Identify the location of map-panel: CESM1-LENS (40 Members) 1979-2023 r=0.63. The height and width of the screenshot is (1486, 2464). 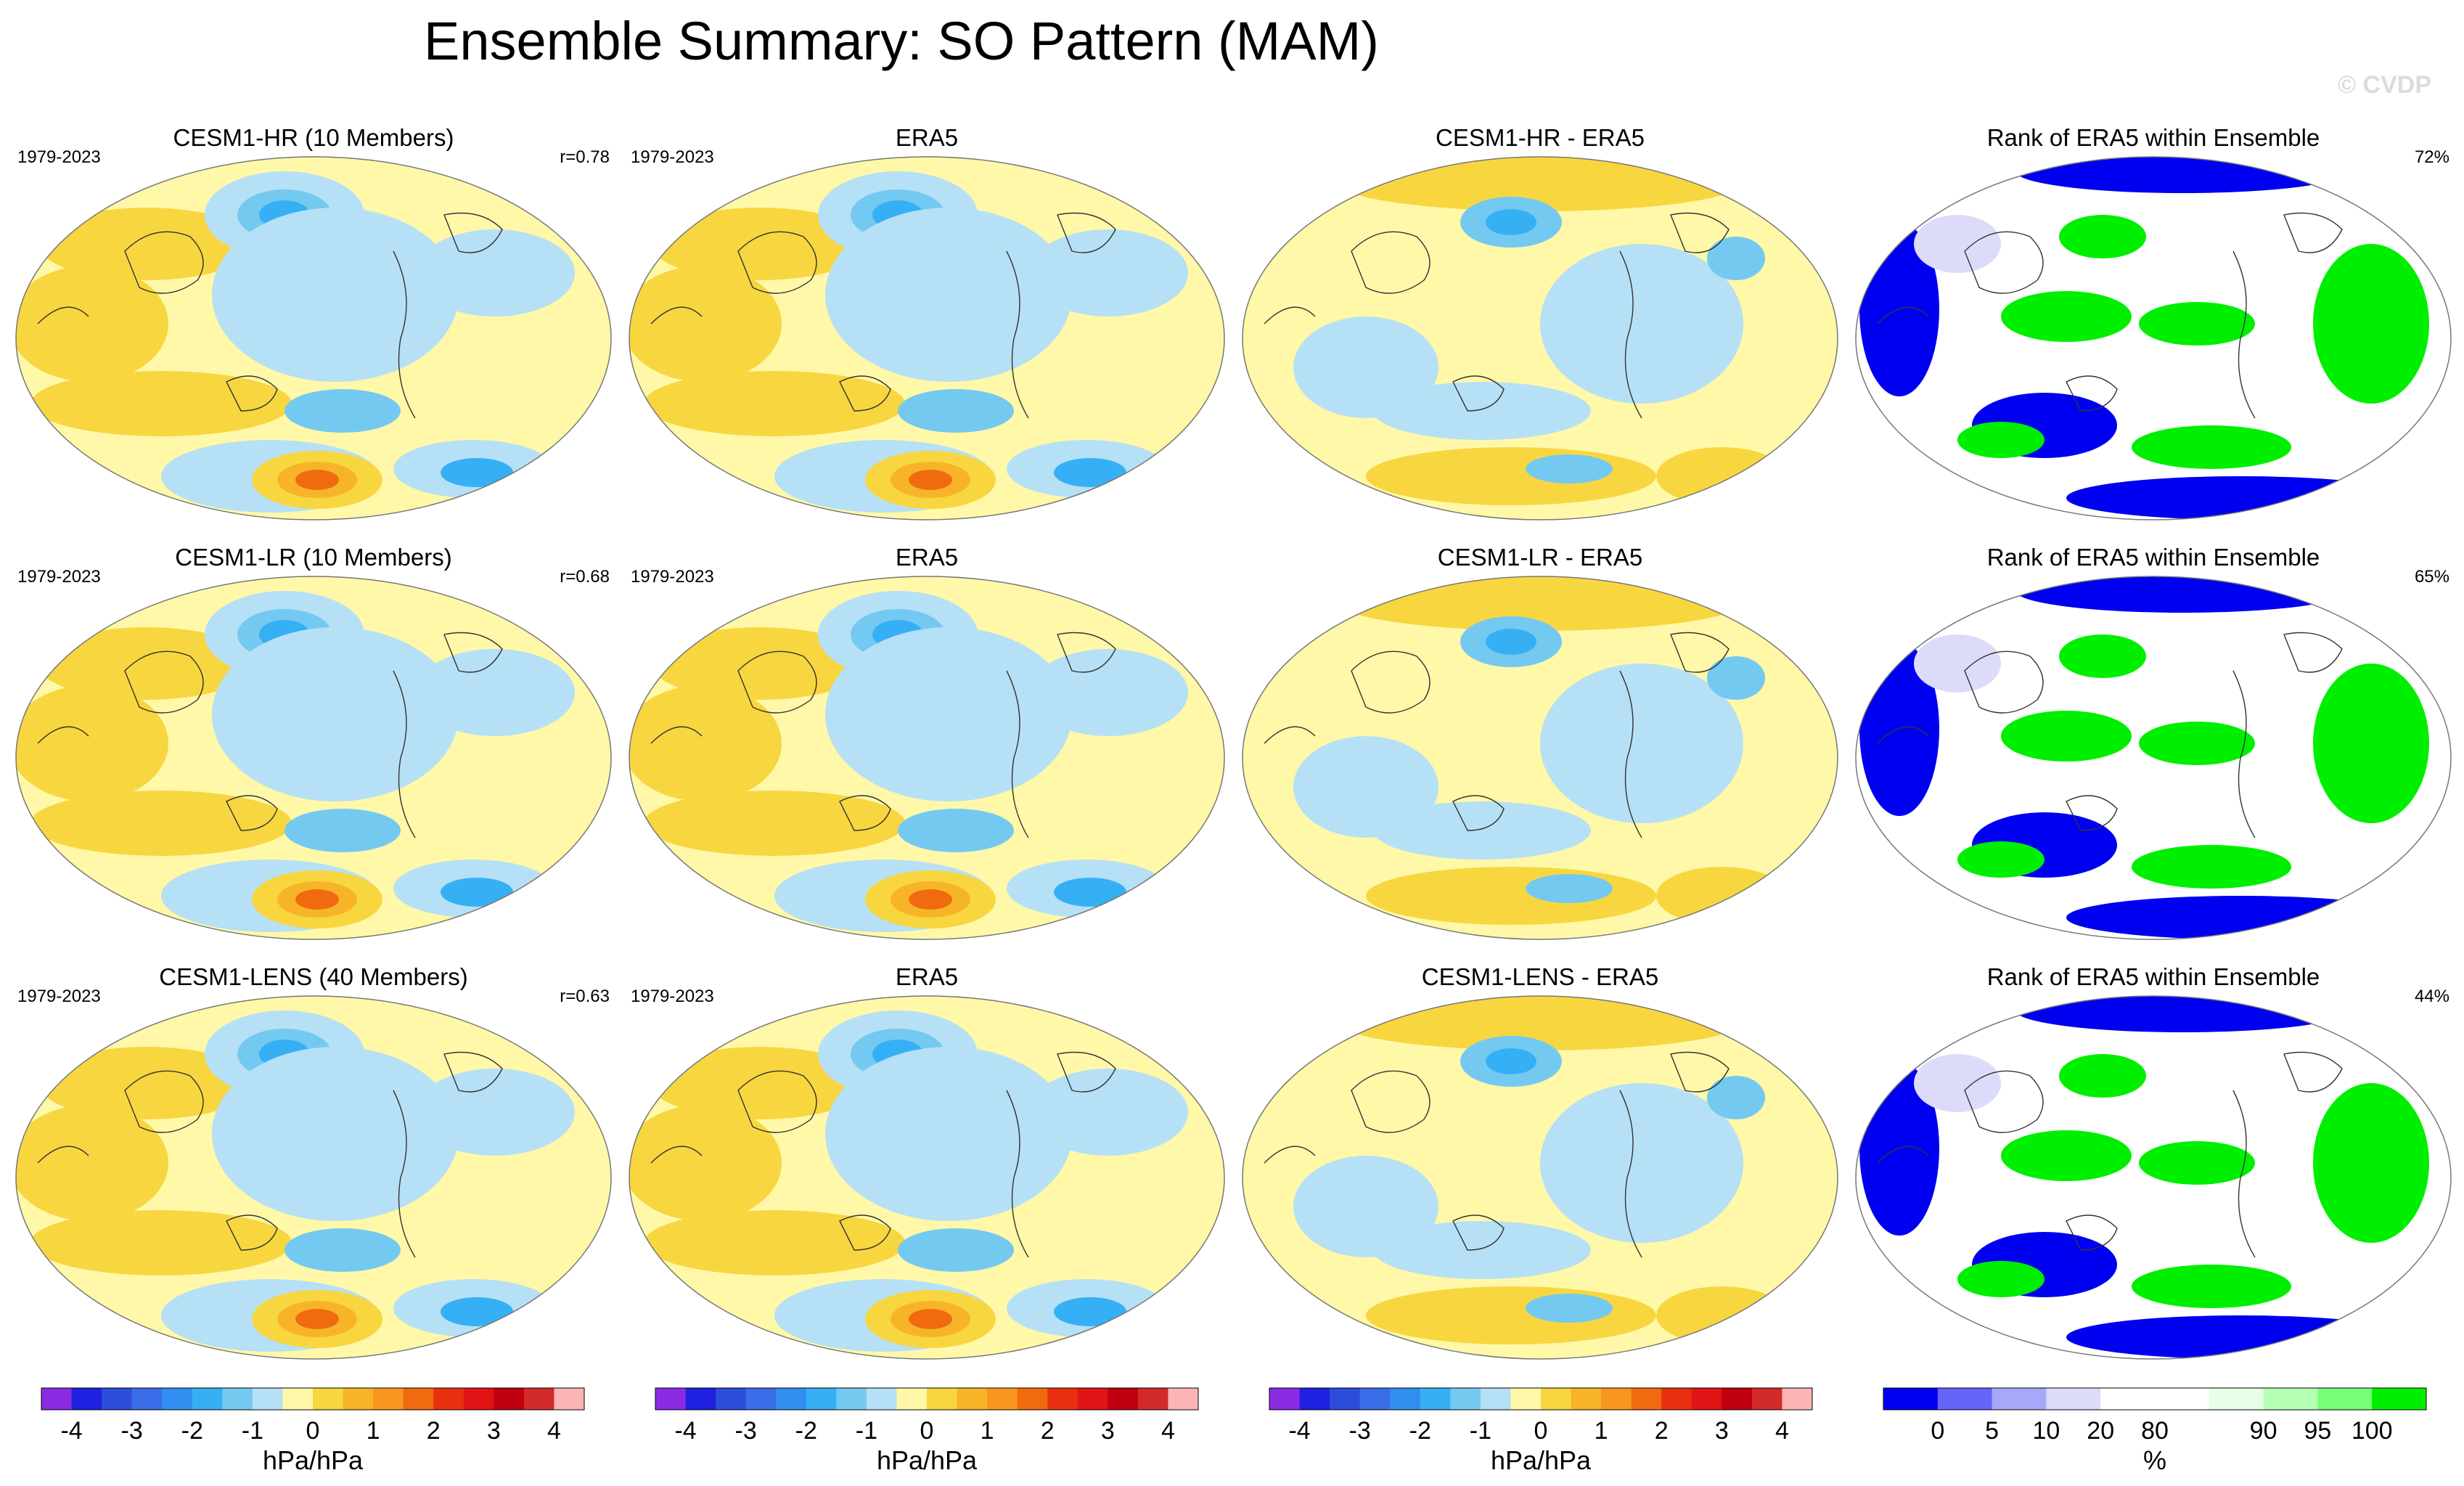
(313, 1161).